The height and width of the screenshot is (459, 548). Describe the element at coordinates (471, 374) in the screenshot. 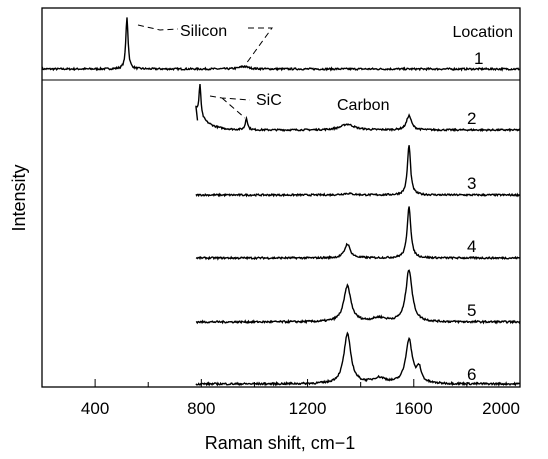

I see `location-label-6: 6` at that location.